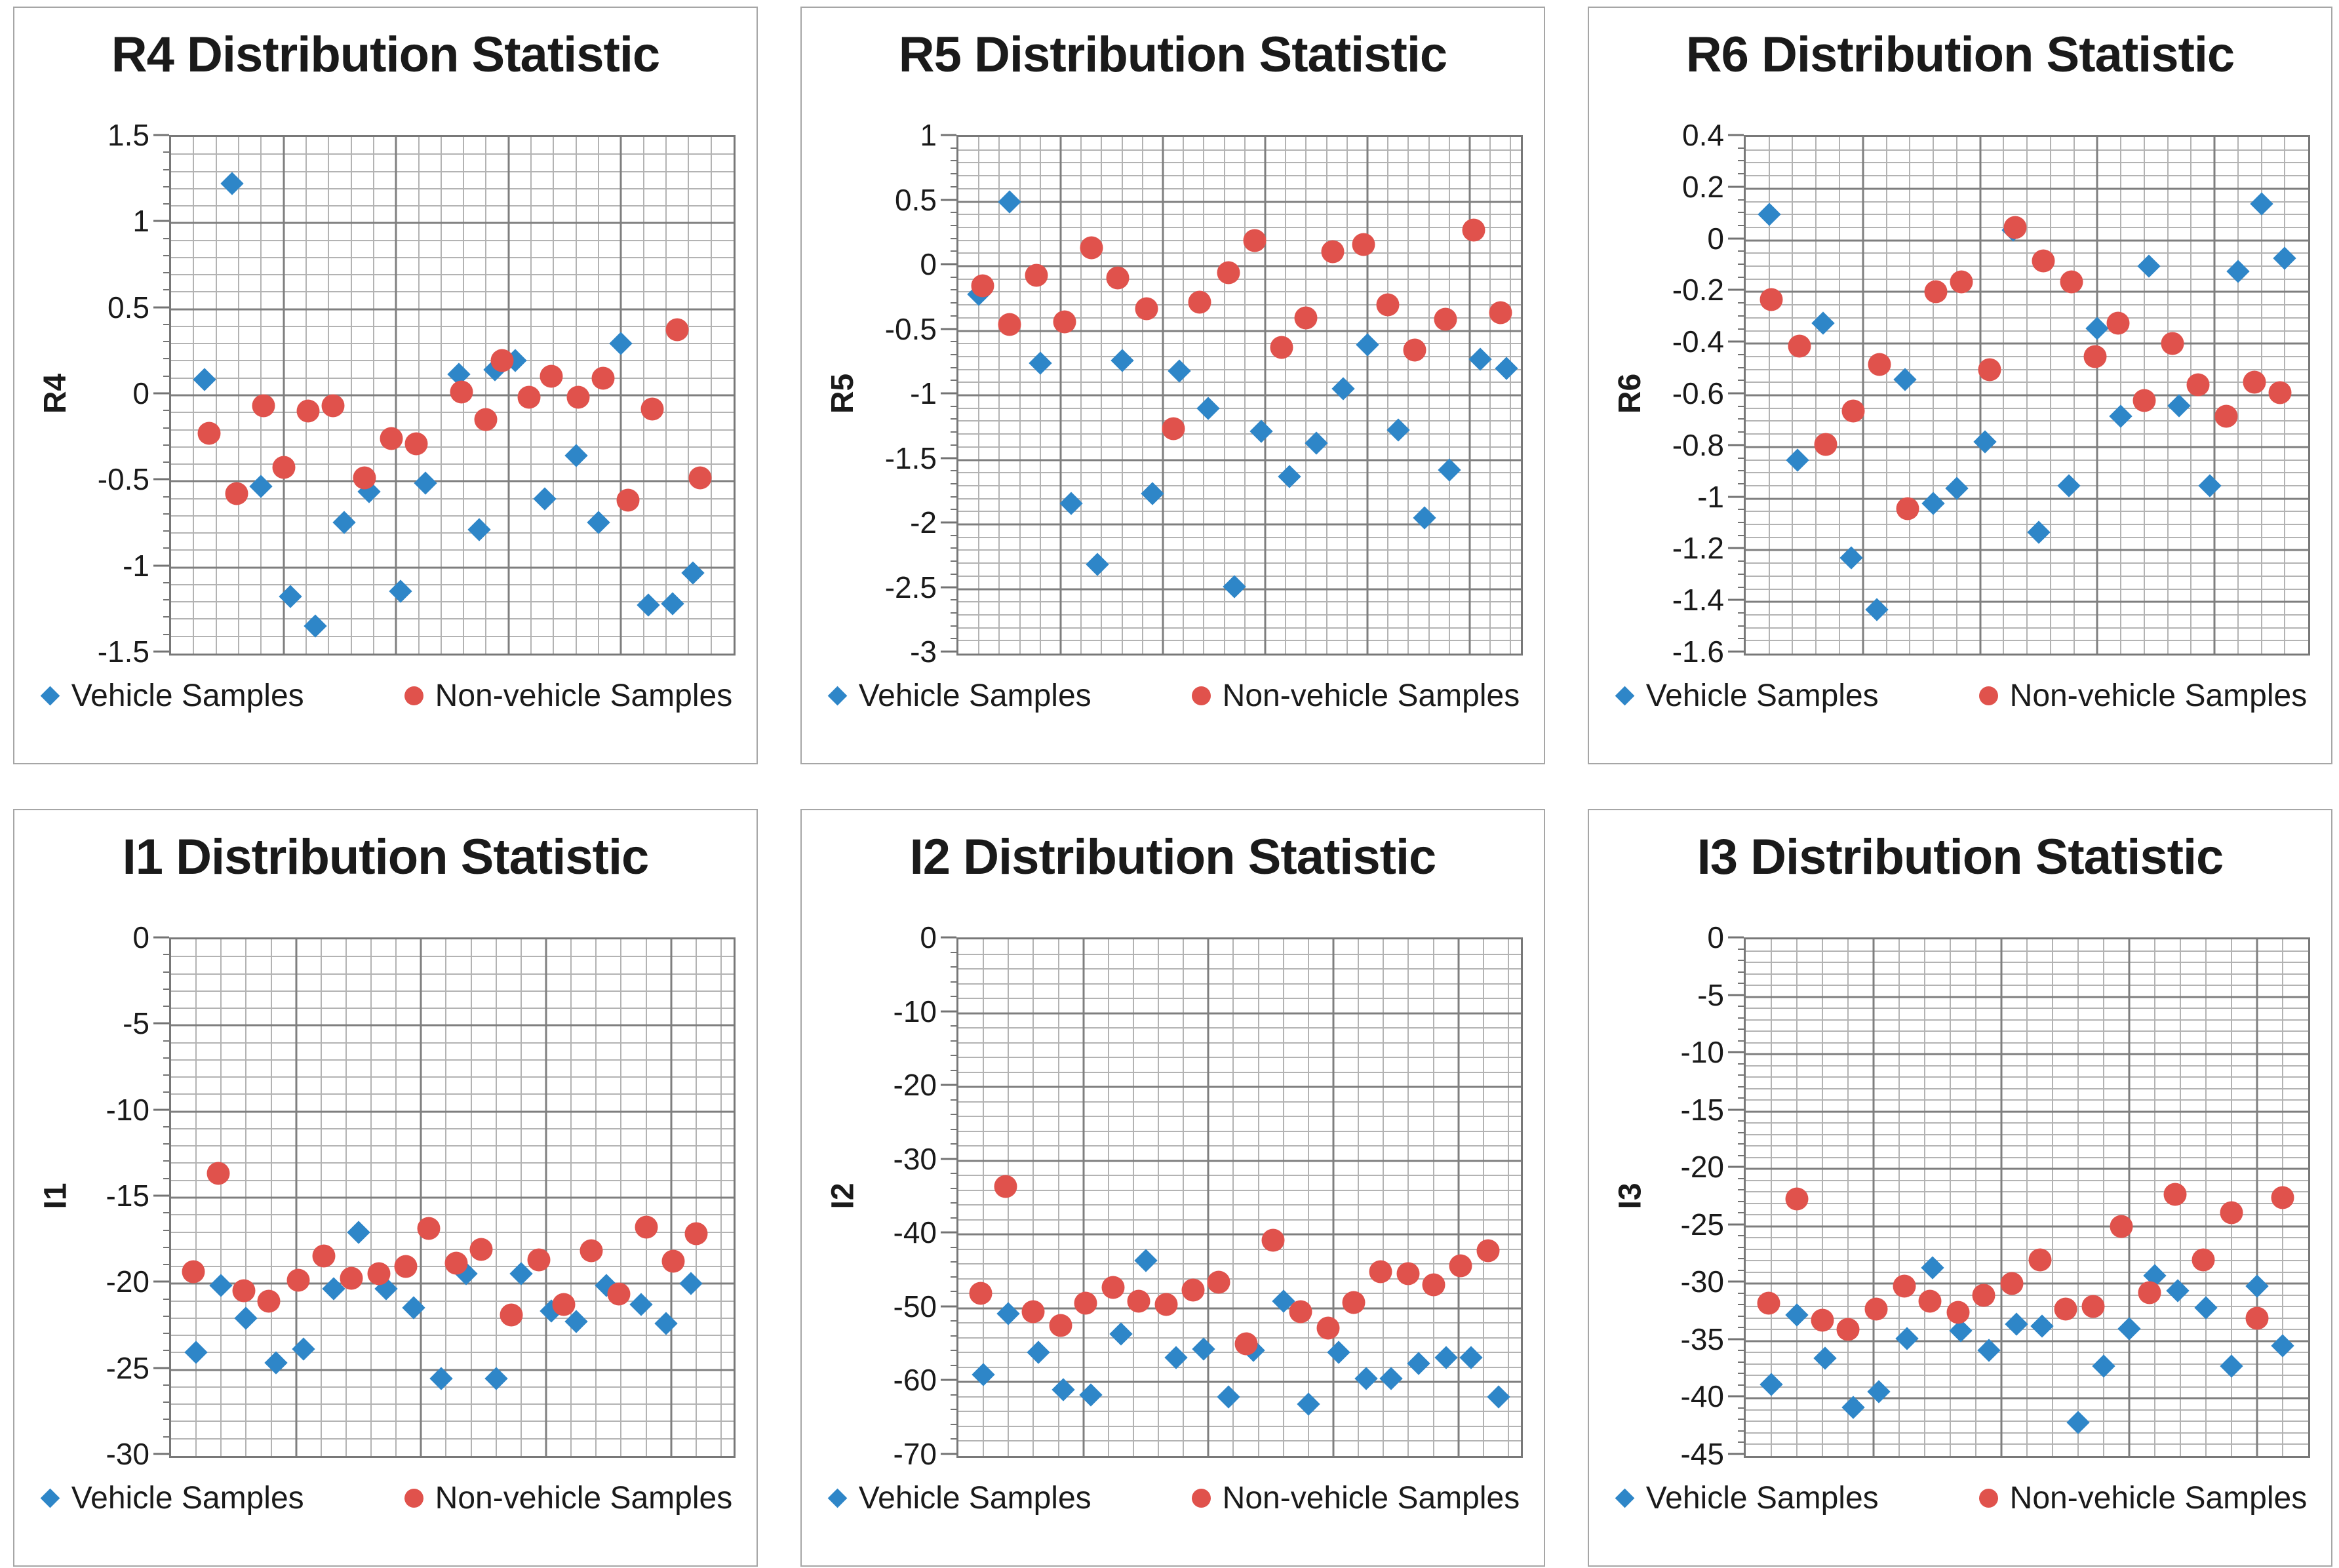  I want to click on y-axis-tick-label: 0.5, so click(916, 199).